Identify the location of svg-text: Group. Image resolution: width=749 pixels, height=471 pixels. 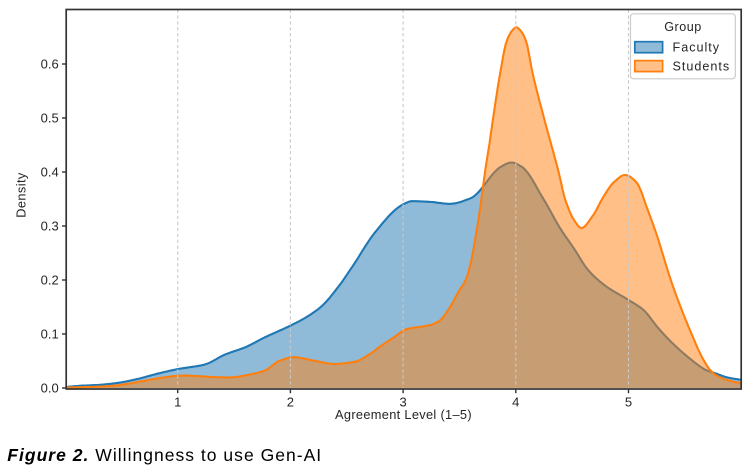
(683, 27).